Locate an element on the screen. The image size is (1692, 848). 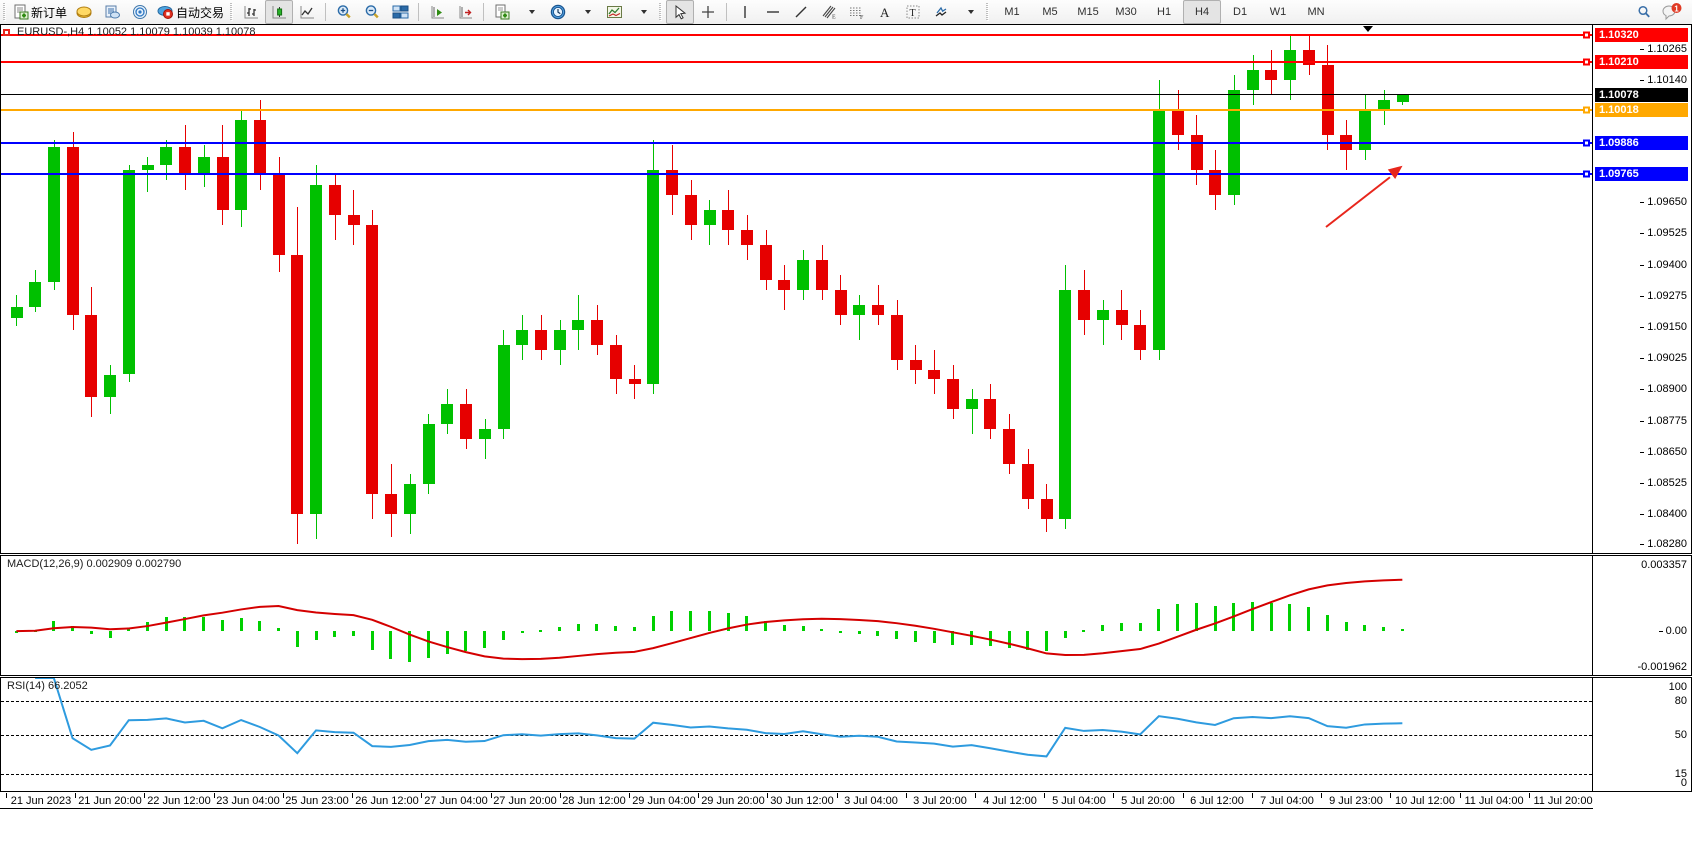
signals-button is located at coordinates (140, 12).